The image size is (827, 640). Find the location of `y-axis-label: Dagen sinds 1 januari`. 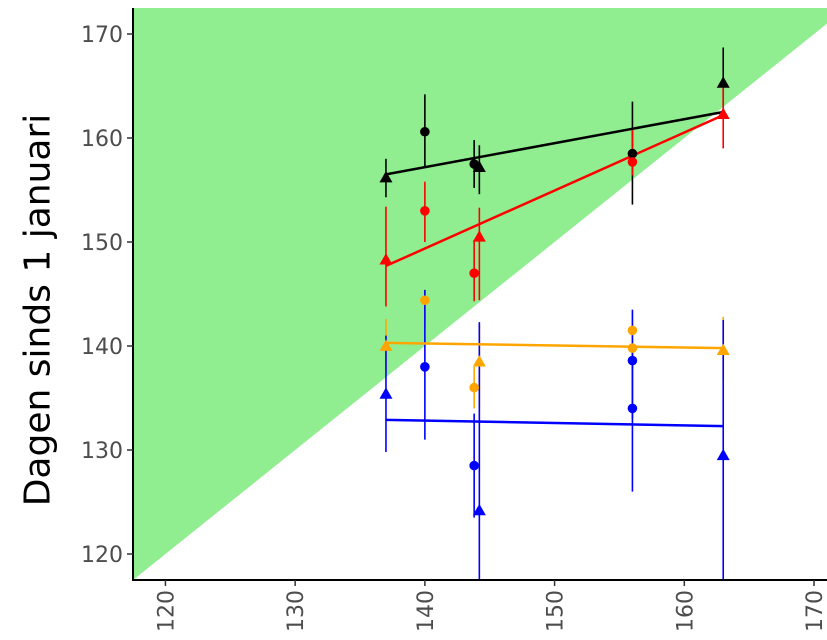

y-axis-label: Dagen sinds 1 januari is located at coordinates (38, 310).